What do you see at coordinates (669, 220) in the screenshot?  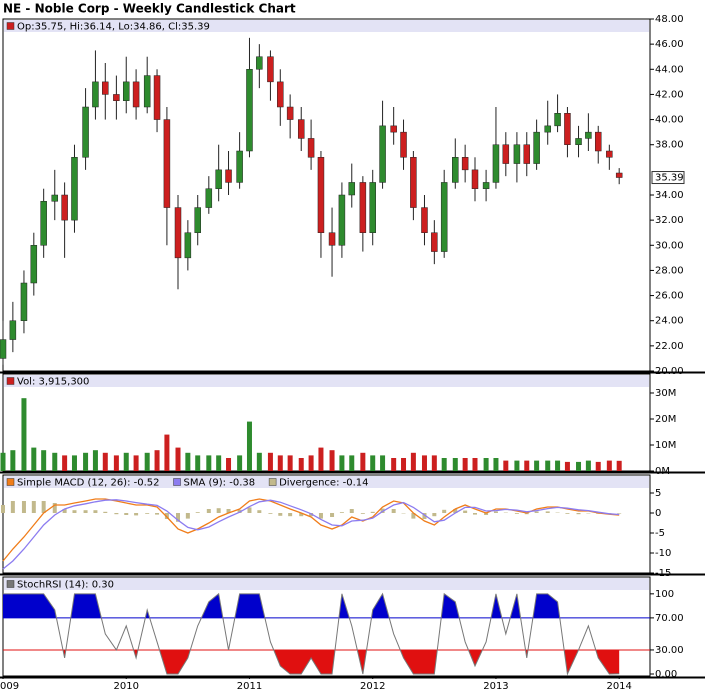 I see `y-tick-label: 32.00` at bounding box center [669, 220].